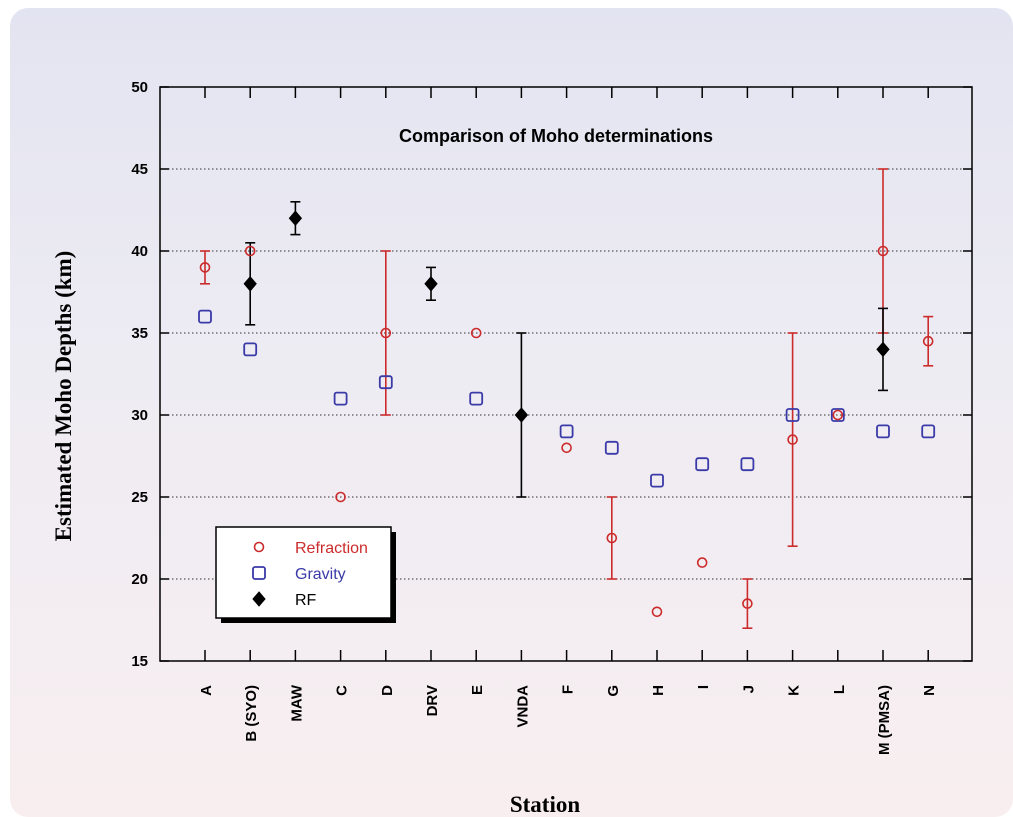 The image size is (1013, 817). What do you see at coordinates (477, 690) in the screenshot?
I see `x-tick-label: E` at bounding box center [477, 690].